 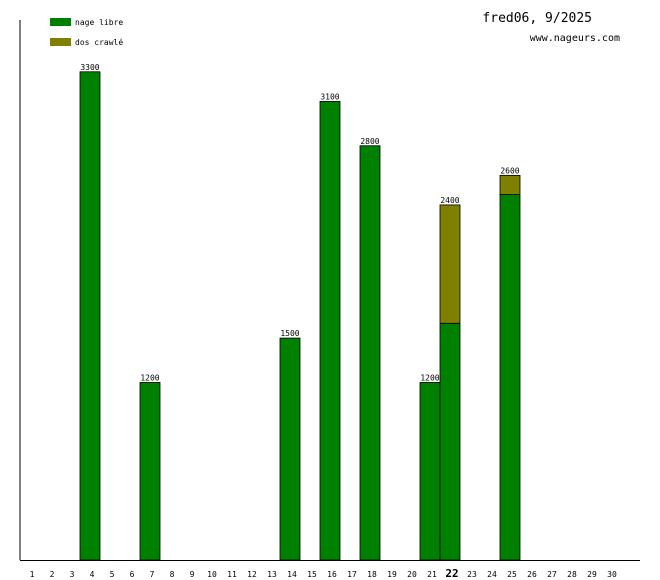 What do you see at coordinates (272, 574) in the screenshot?
I see `x-tick-label-13: 13` at bounding box center [272, 574].